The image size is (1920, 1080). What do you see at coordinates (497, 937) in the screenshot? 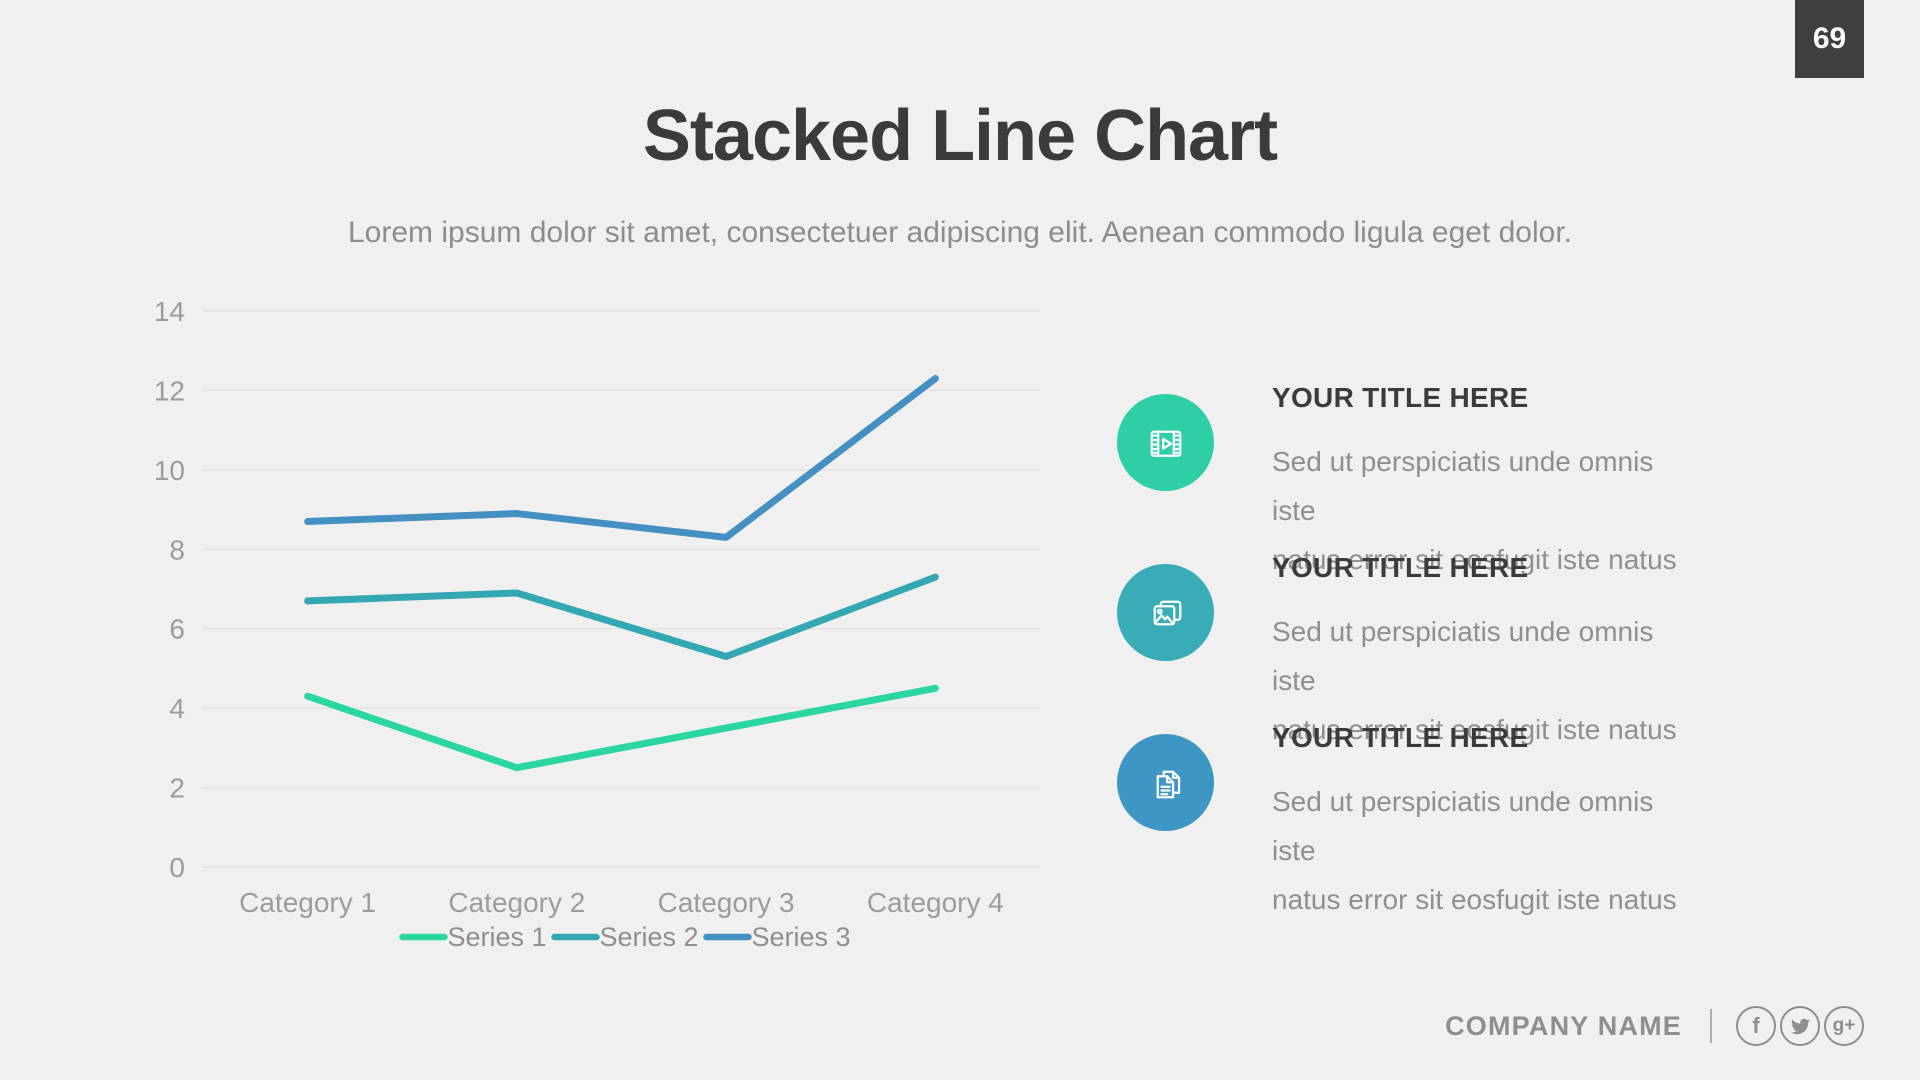
I see `legend-label: Series 1` at bounding box center [497, 937].